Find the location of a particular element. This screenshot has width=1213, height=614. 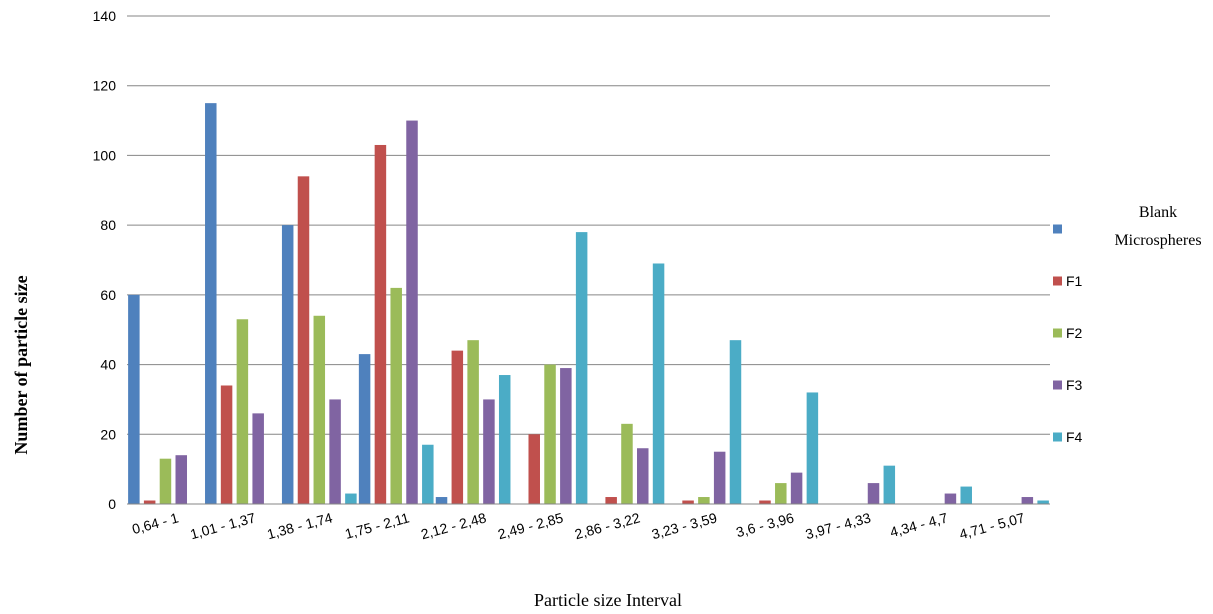

x-tick-label: 4,71 - 5,07 is located at coordinates (992, 525).